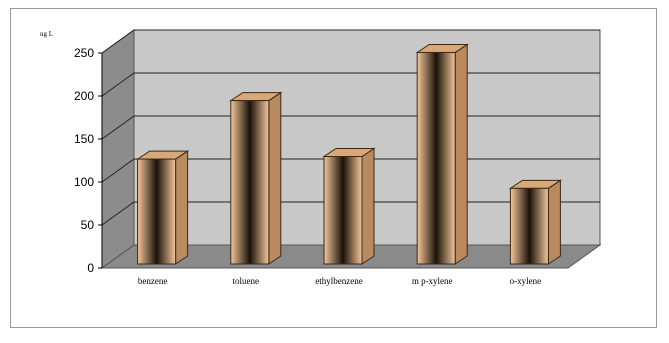 The image size is (669, 343). What do you see at coordinates (338, 281) in the screenshot?
I see `x-tick-label: ethylbenzene` at bounding box center [338, 281].